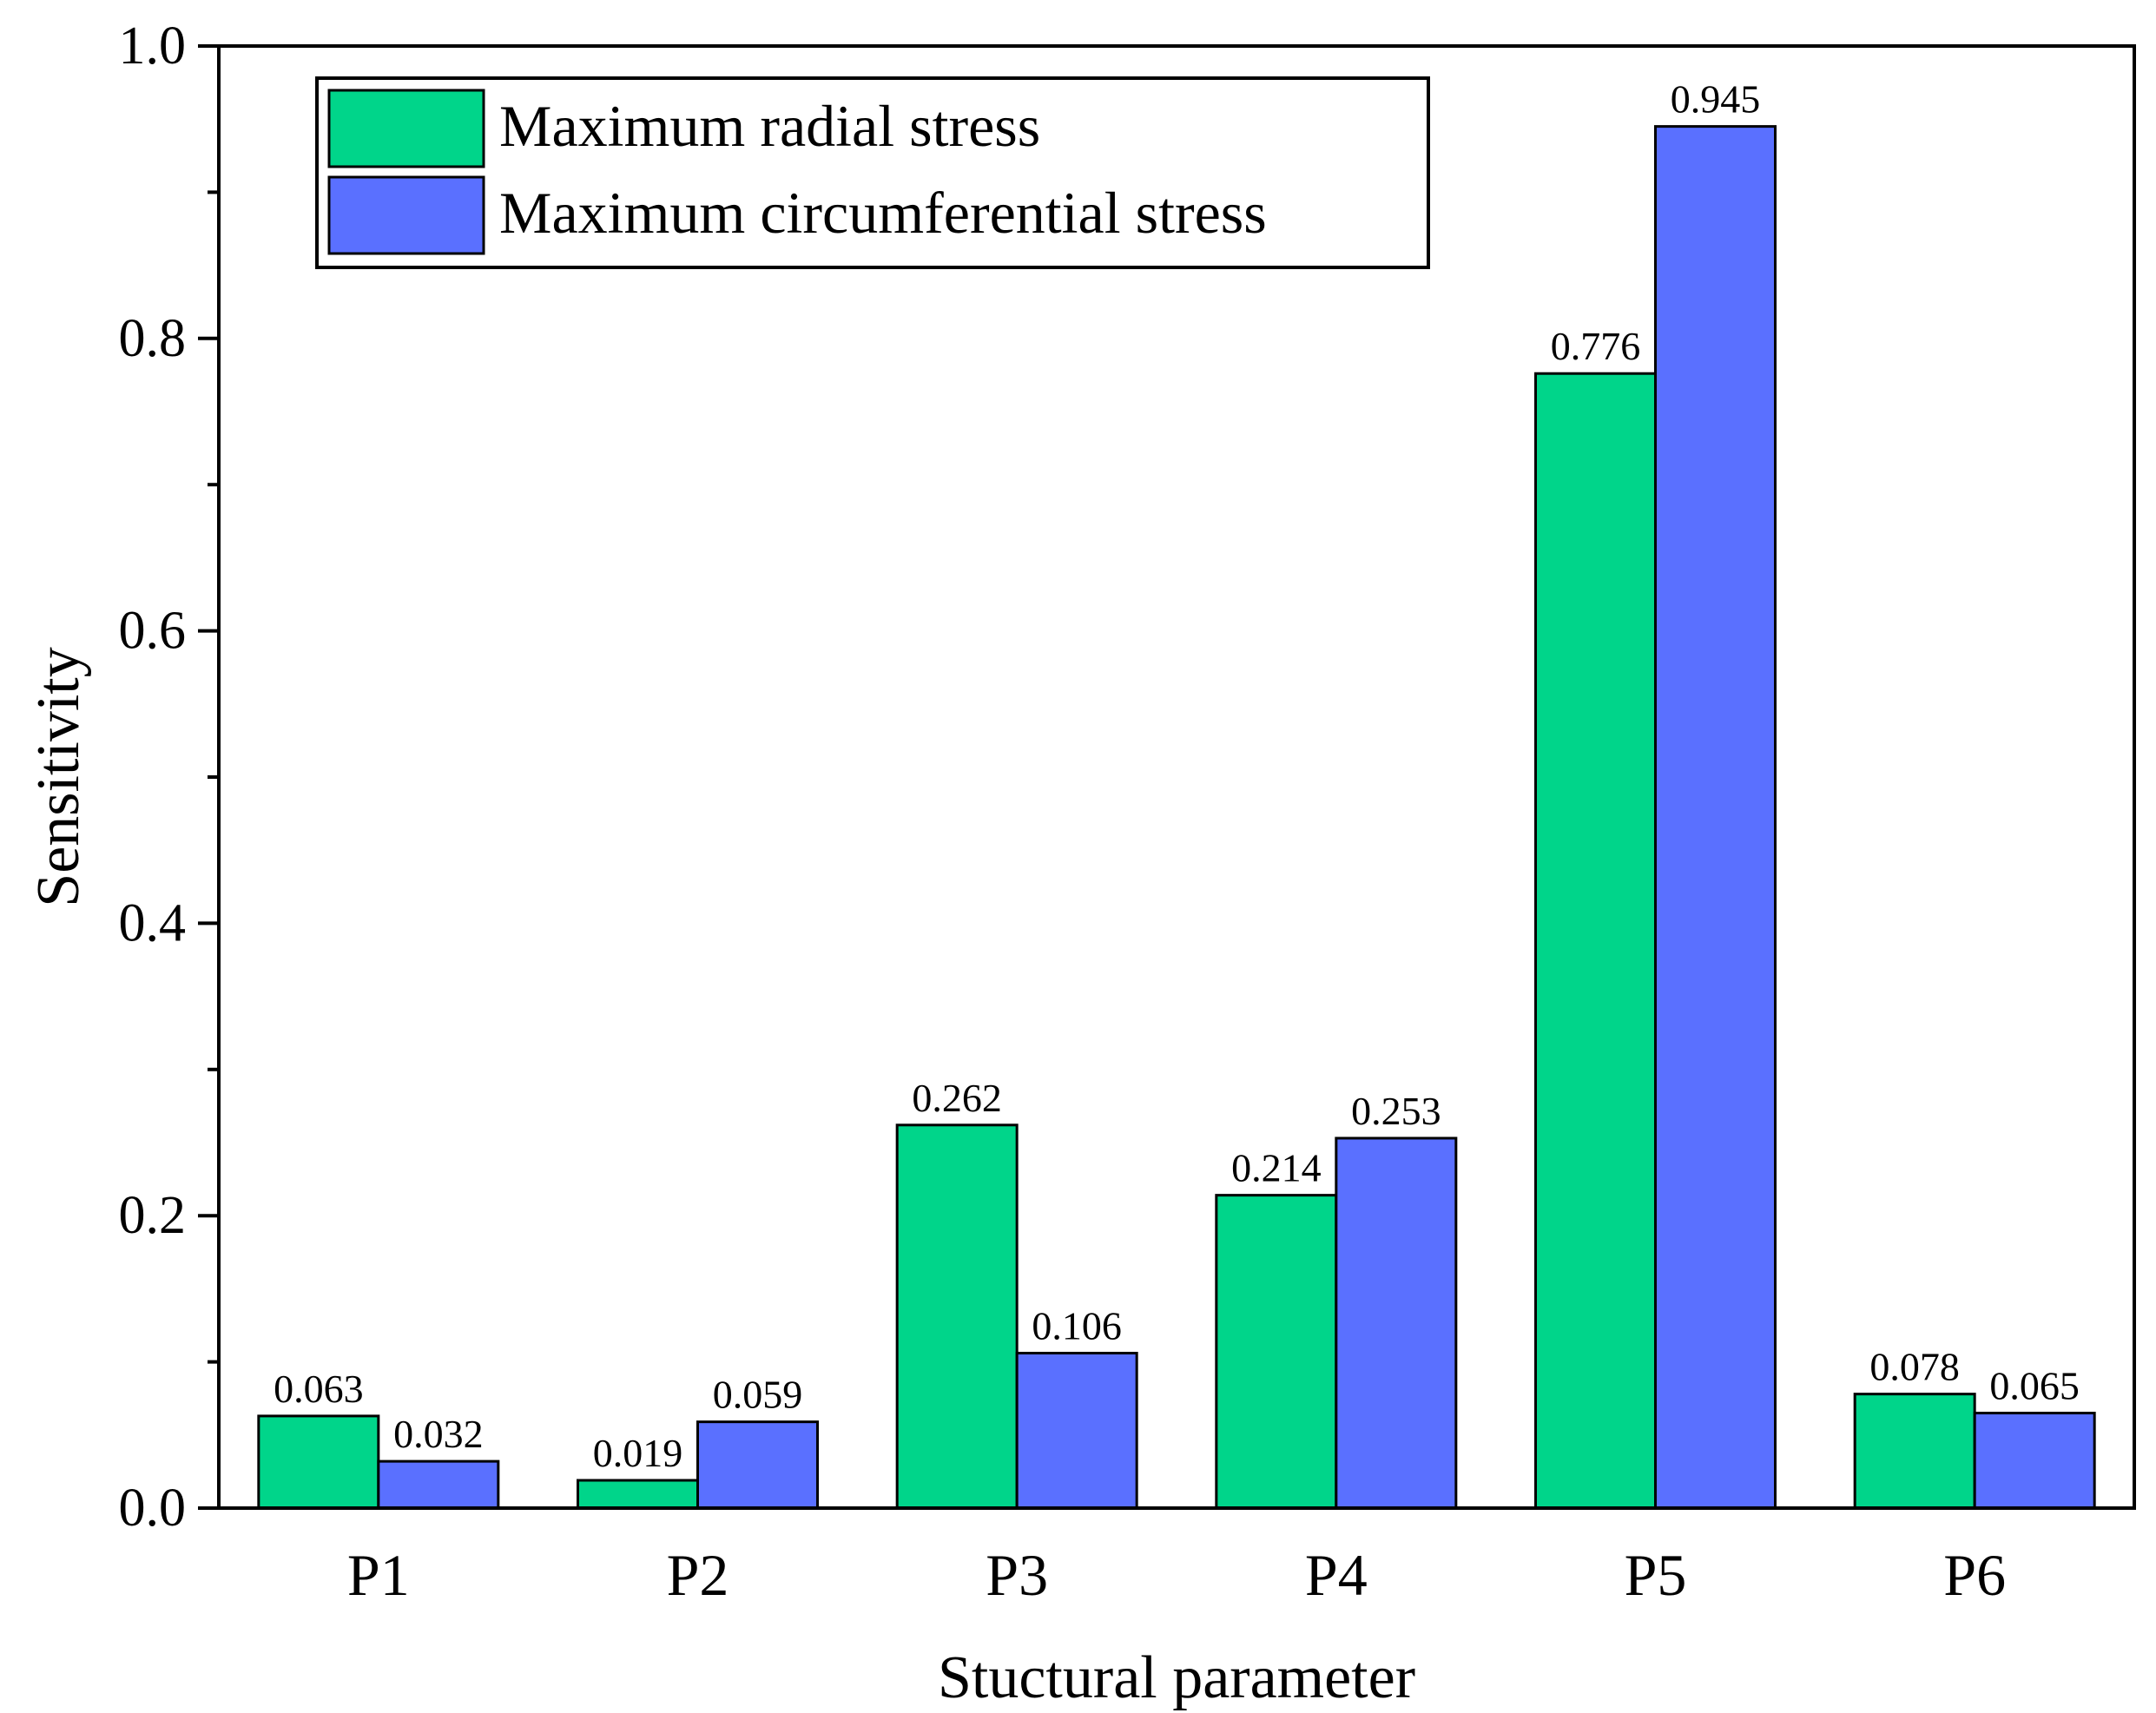 The width and height of the screenshot is (2156, 1713). Describe the element at coordinates (638, 1453) in the screenshot. I see `data-label: 0.019` at that location.